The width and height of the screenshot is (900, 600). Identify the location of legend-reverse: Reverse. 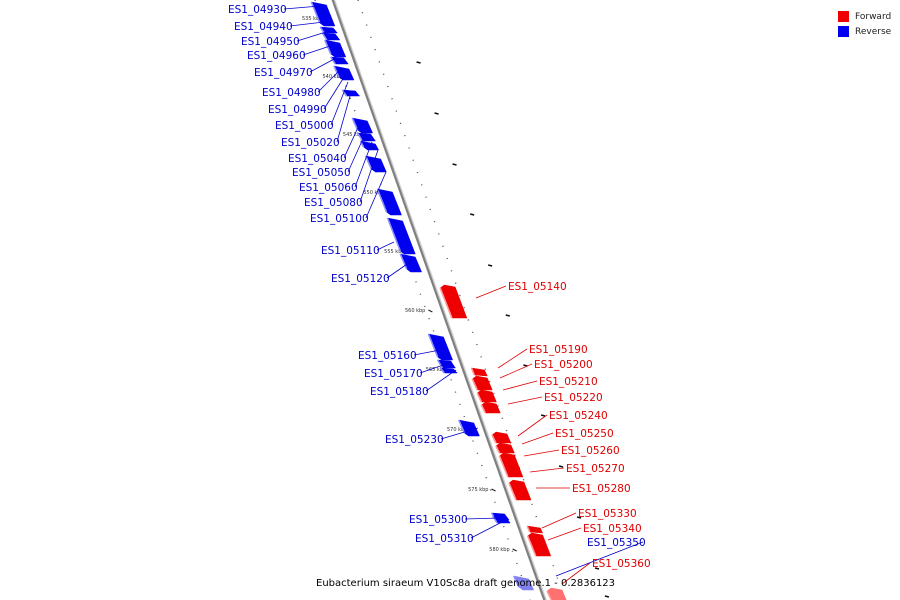
(864, 31).